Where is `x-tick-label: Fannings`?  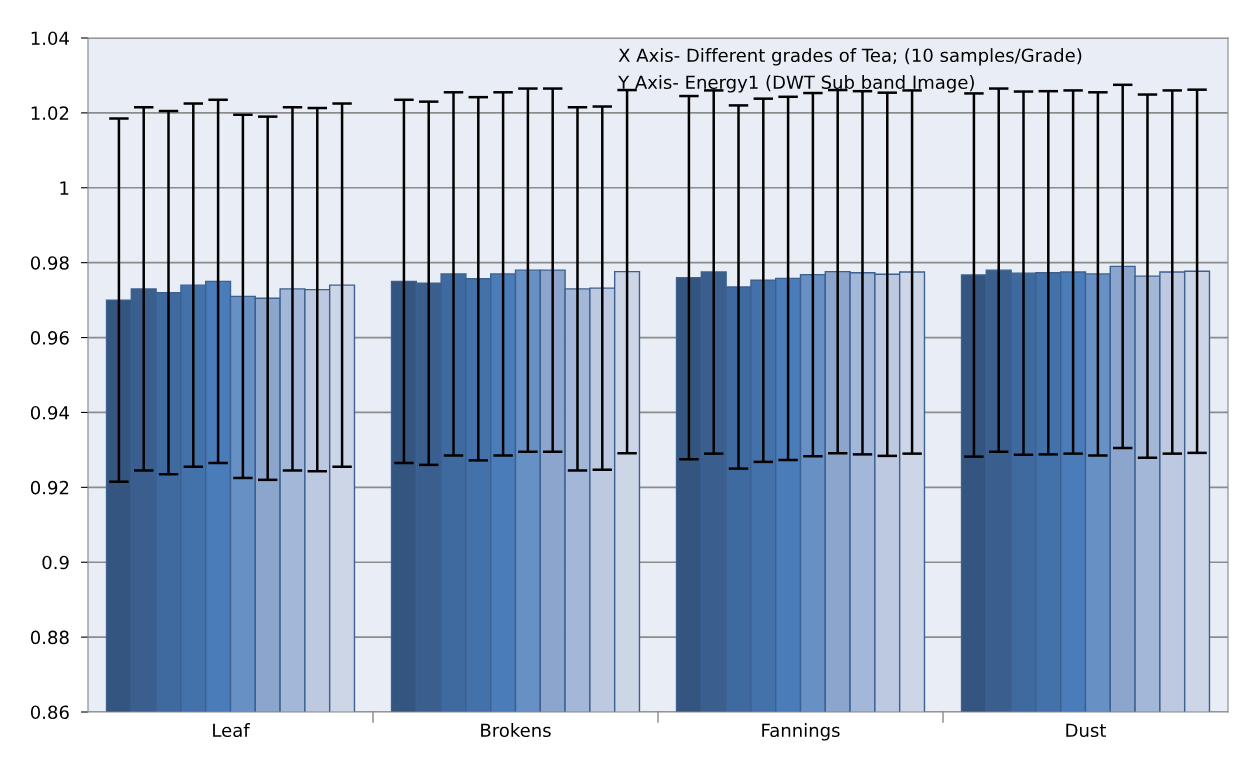 x-tick-label: Fannings is located at coordinates (801, 732).